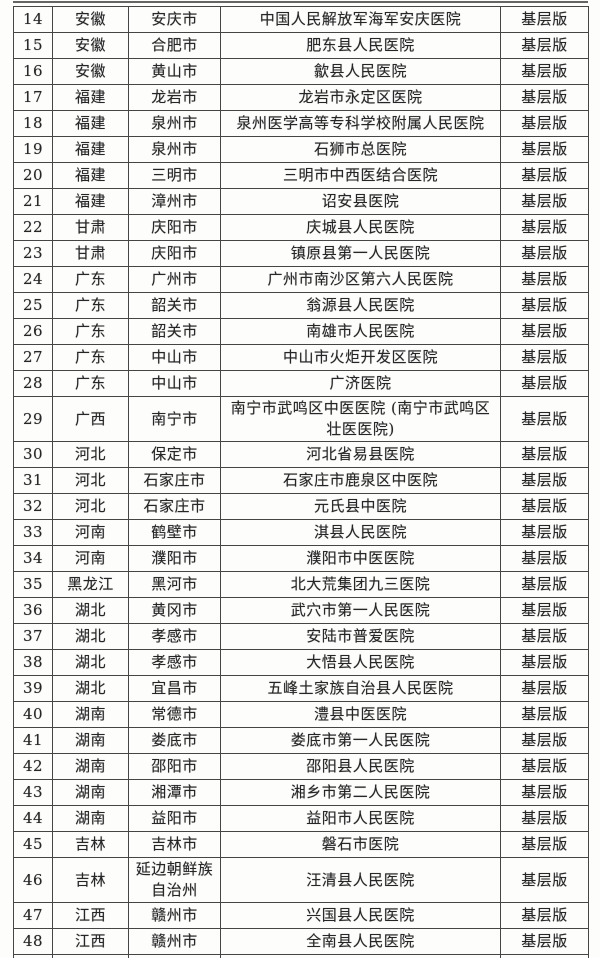 The height and width of the screenshot is (958, 600). I want to click on row-number-cell: 47, so click(33, 915).